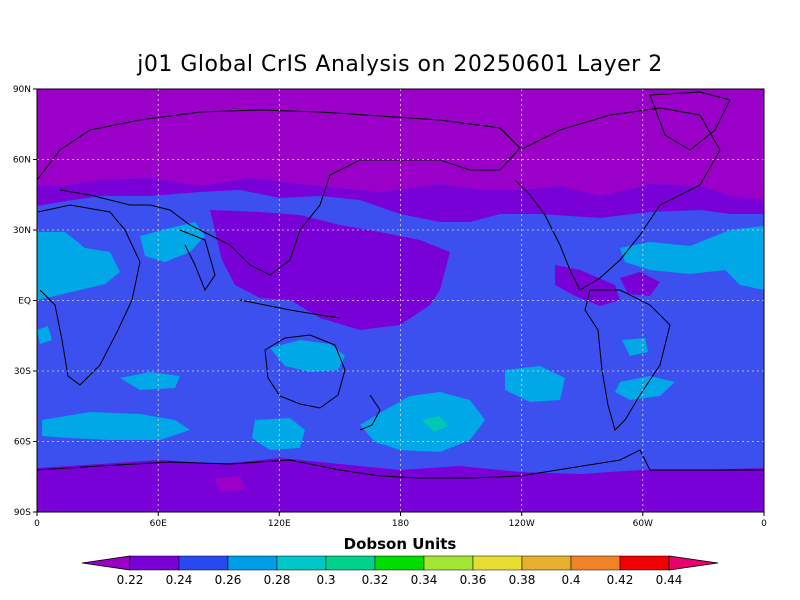 The image size is (800, 600). I want to click on colorbar-tick: 0.38, so click(522, 580).